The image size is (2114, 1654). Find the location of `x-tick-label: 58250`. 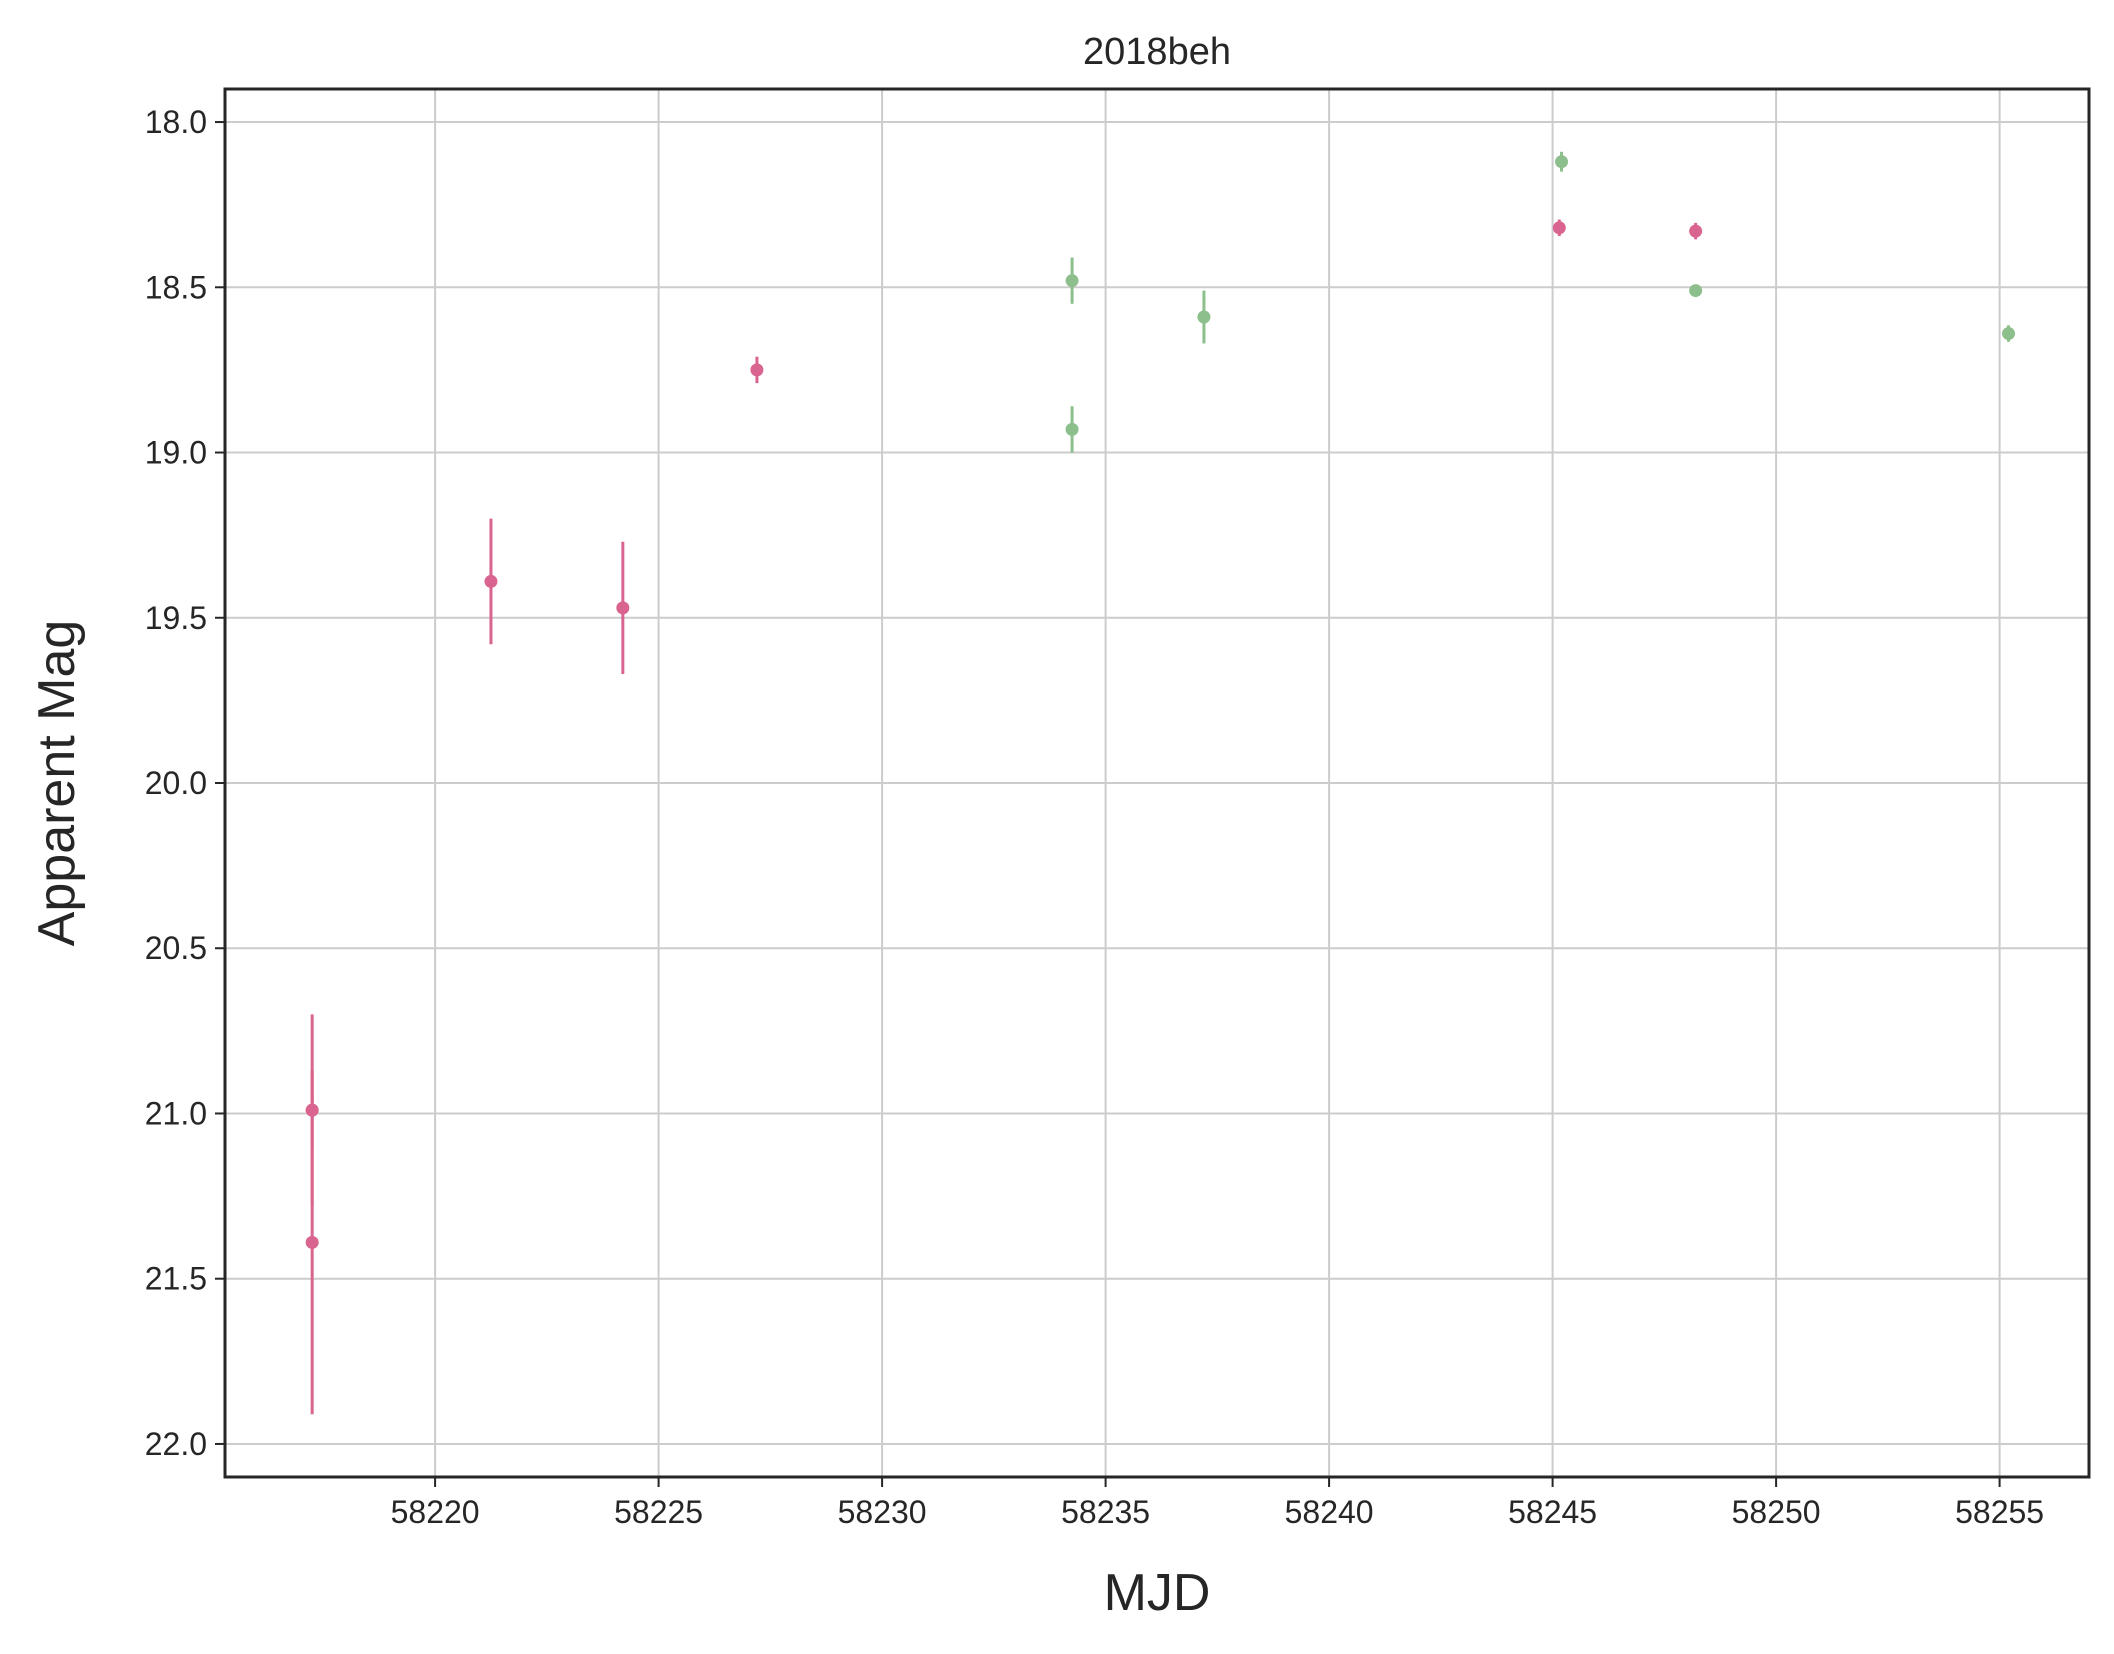

x-tick-label: 58250 is located at coordinates (1776, 1512).